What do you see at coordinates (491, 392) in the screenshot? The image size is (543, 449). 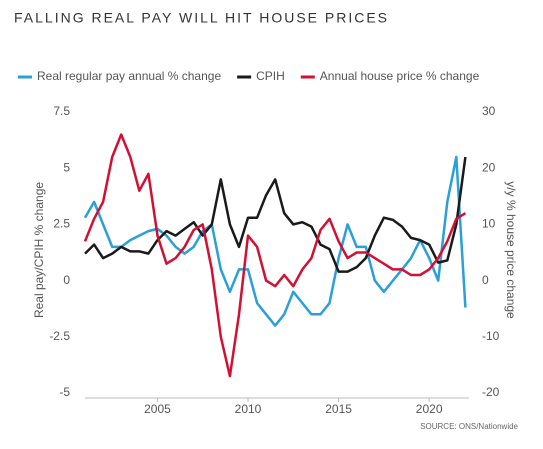 I see `y2-tick-label: -20` at bounding box center [491, 392].